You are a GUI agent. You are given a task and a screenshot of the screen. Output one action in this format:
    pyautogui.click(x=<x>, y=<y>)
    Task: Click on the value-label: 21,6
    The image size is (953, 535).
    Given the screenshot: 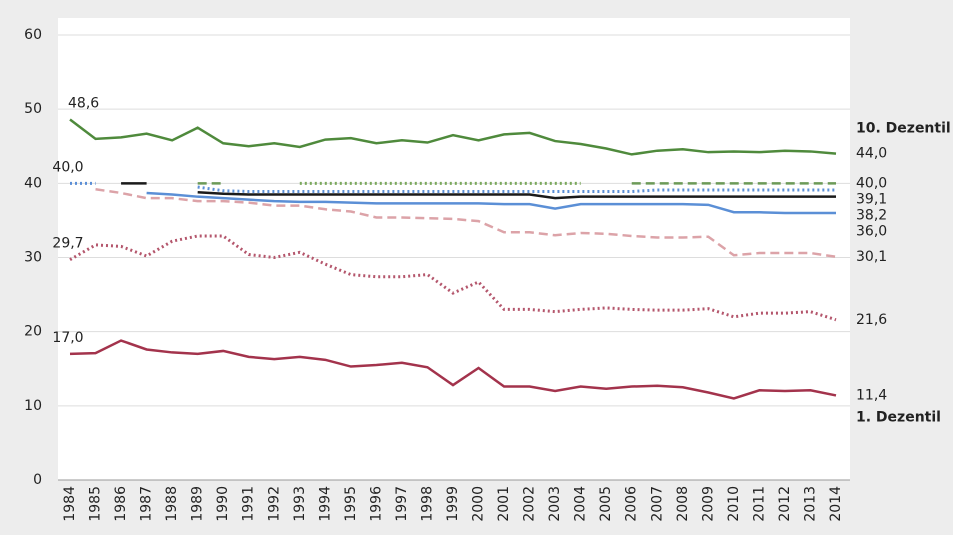 What is the action you would take?
    pyautogui.click(x=871, y=320)
    